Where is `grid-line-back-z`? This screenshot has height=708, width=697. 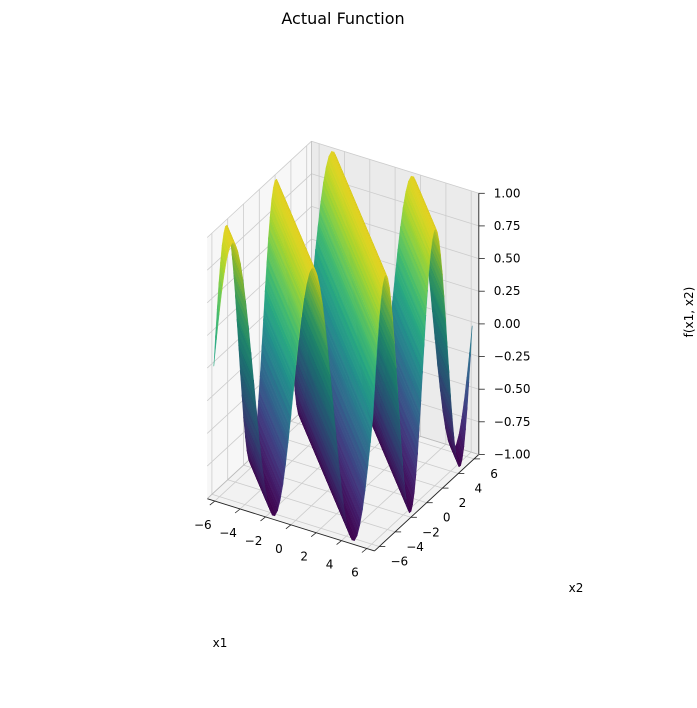
grid-line-back-z is located at coordinates (395, 167).